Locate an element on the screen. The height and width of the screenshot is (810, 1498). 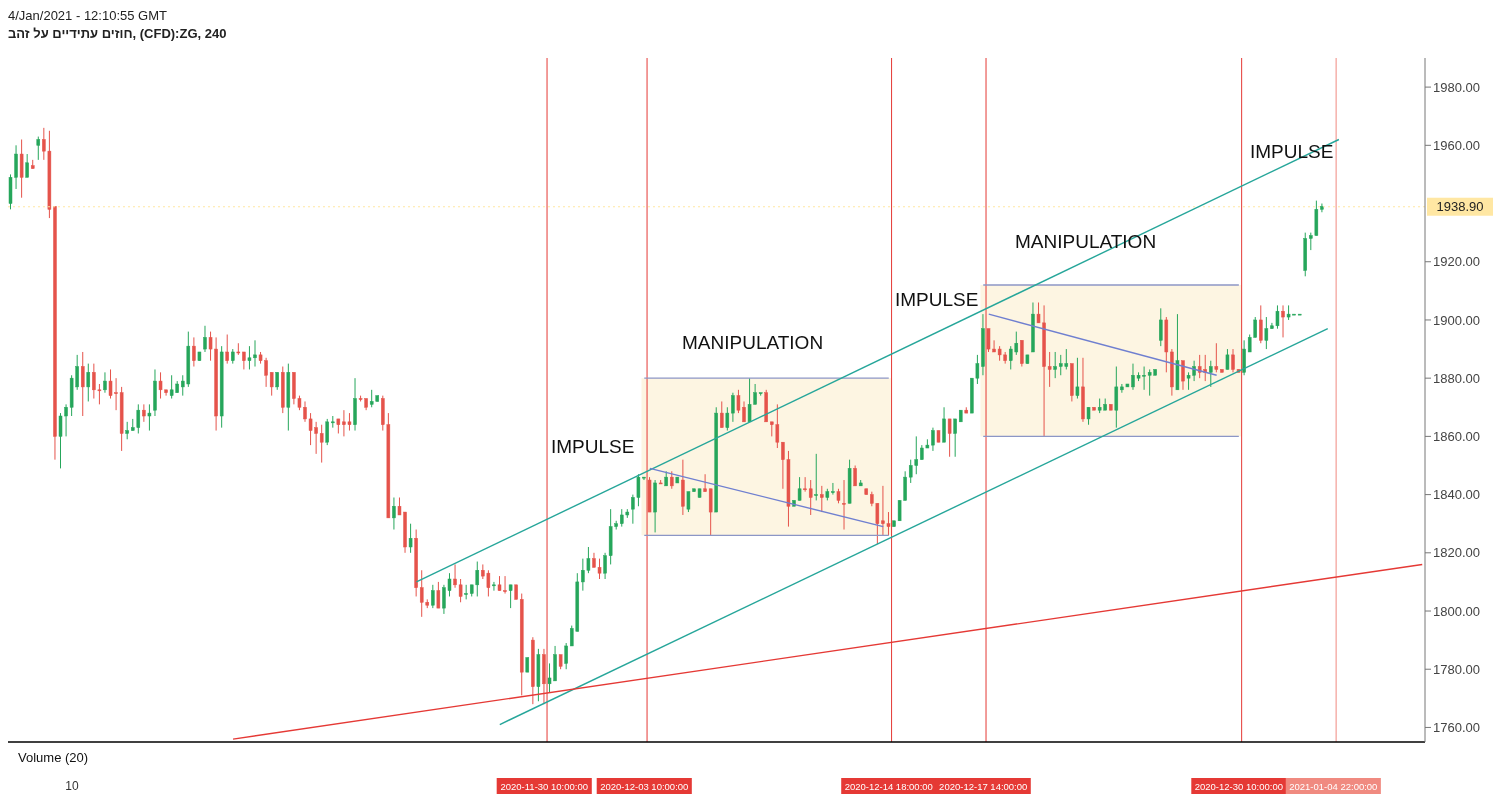
x-tick-label: 2020-12-14 18:00:00 is located at coordinates (888, 786).